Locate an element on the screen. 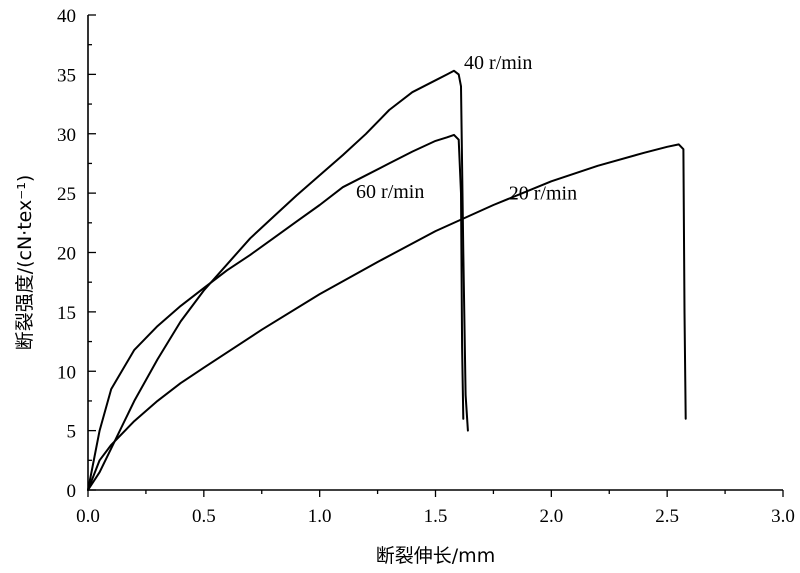 The image size is (800, 573). series-labels: 40 r/min 60 r/min 20 r/min is located at coordinates (466, 128).